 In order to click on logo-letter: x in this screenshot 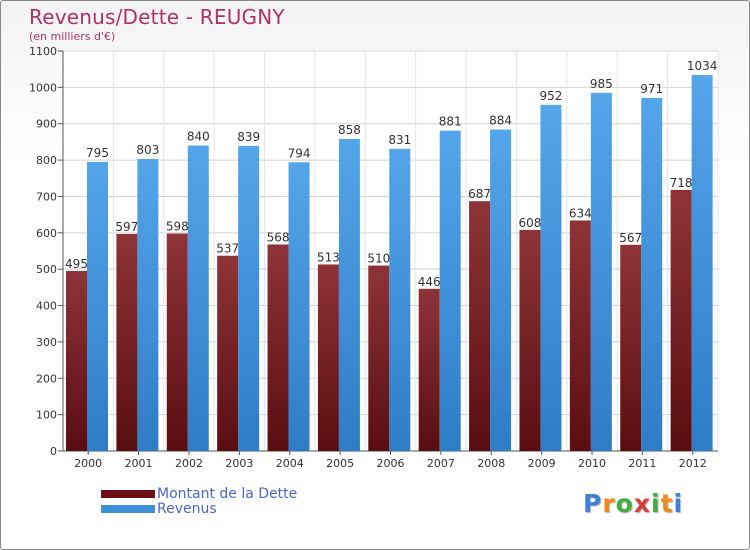, I will do `click(642, 503)`.